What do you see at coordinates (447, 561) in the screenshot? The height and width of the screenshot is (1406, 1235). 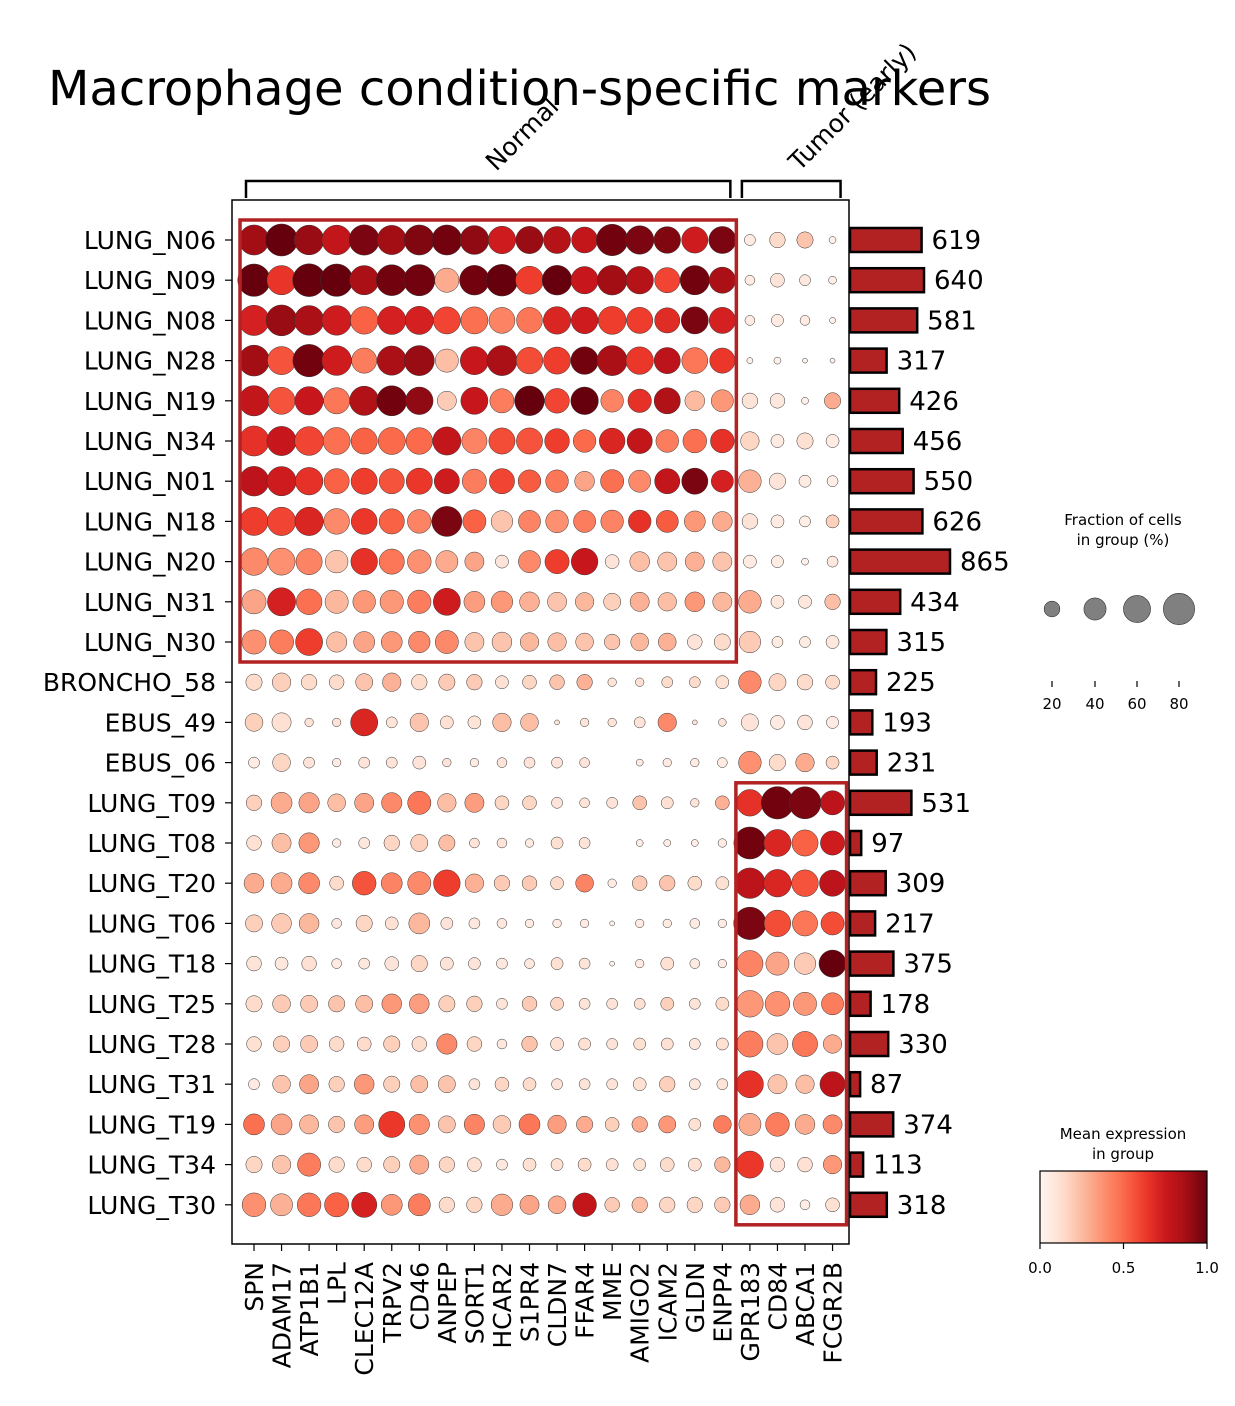 I see `dot-LUNG_N20-ANPEP` at bounding box center [447, 561].